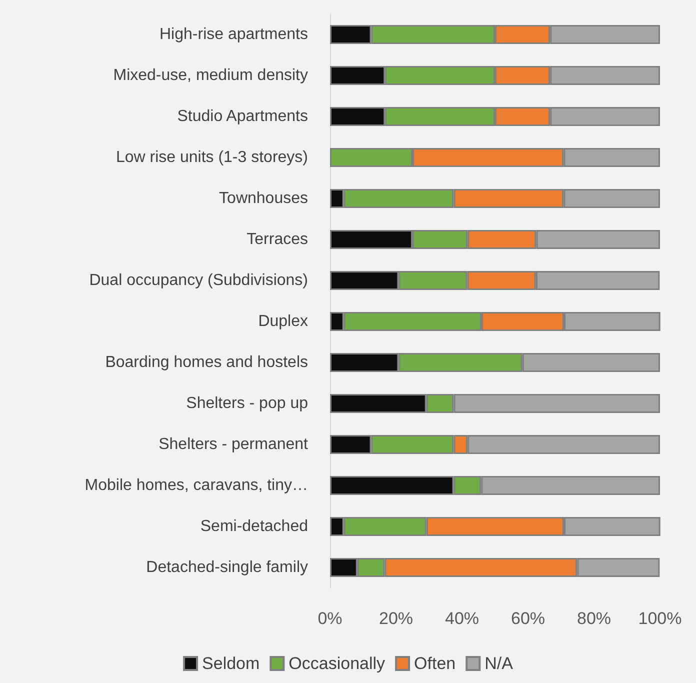  What do you see at coordinates (198, 280) in the screenshot?
I see `y-tick-label: Dual occupancy (Subdivisions)` at bounding box center [198, 280].